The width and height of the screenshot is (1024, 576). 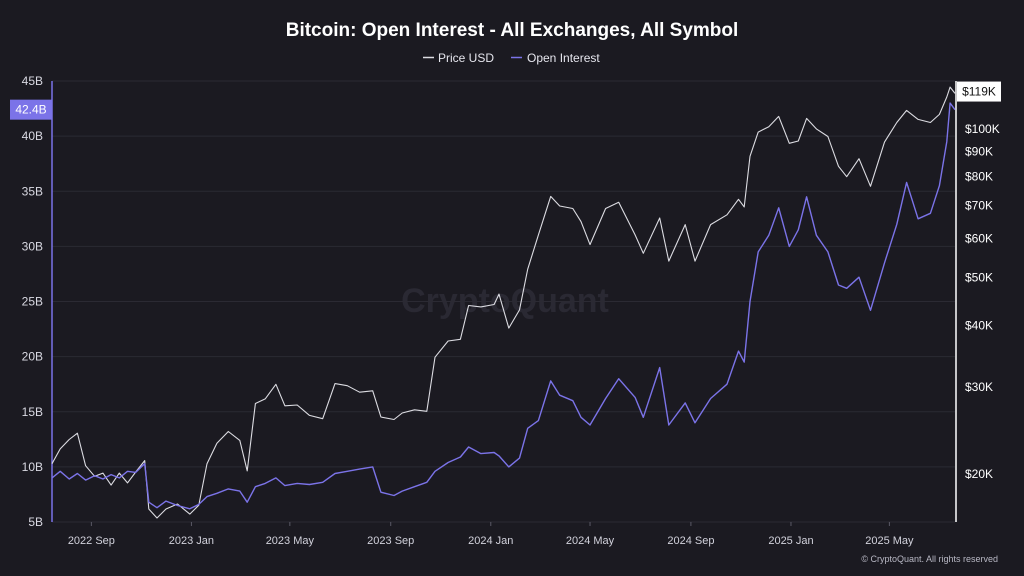 I want to click on x-tick-label: 2024 Jan, so click(x=490, y=541).